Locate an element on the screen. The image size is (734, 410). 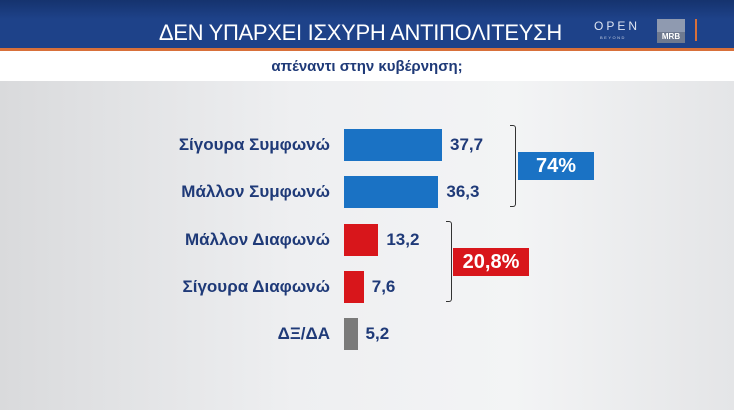
category-label: Μάλλον Διαφωνώ is located at coordinates (257, 239).